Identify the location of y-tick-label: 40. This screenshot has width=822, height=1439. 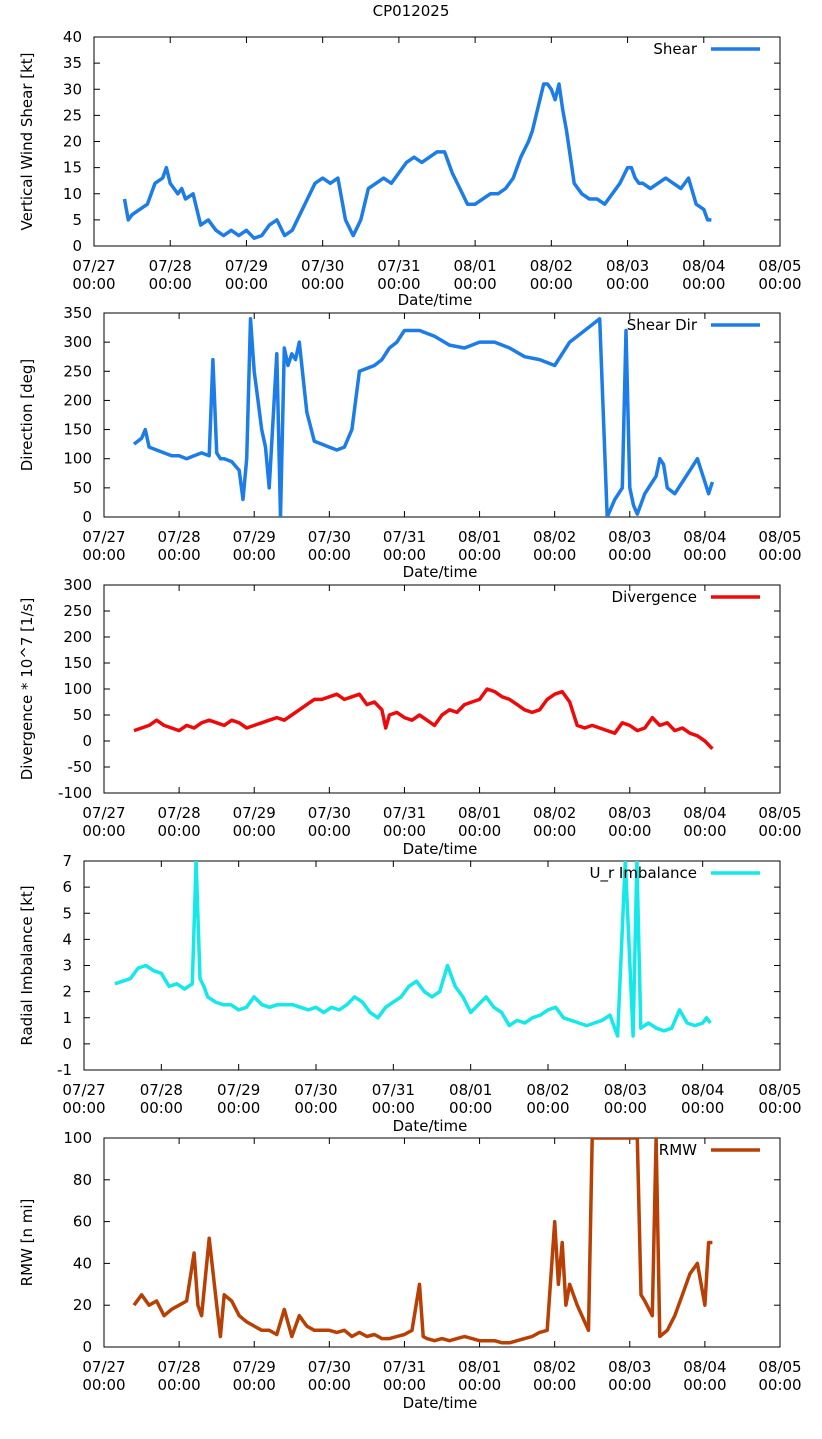
(72, 37).